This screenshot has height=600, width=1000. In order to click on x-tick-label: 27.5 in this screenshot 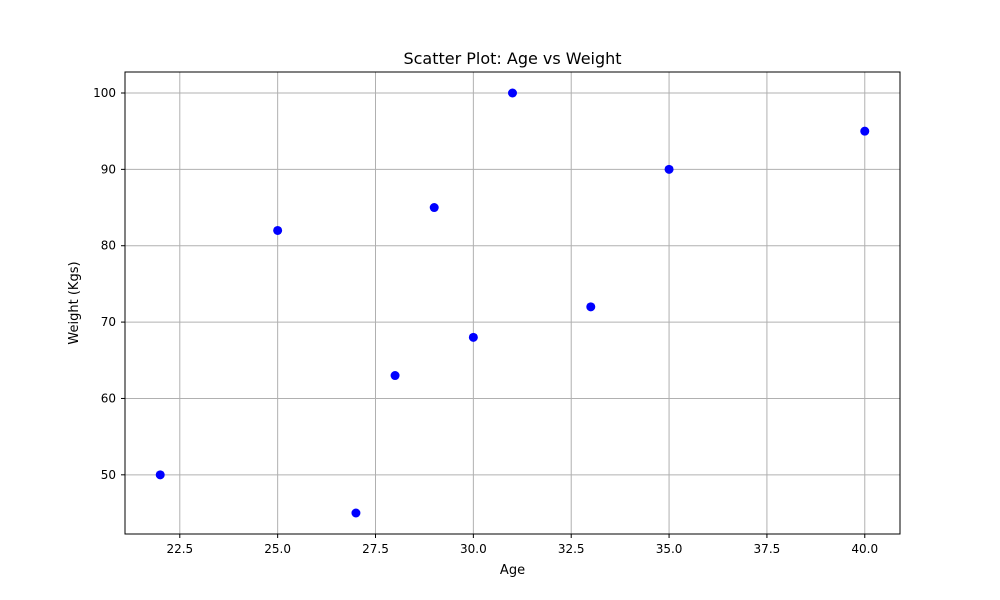, I will do `click(375, 549)`.